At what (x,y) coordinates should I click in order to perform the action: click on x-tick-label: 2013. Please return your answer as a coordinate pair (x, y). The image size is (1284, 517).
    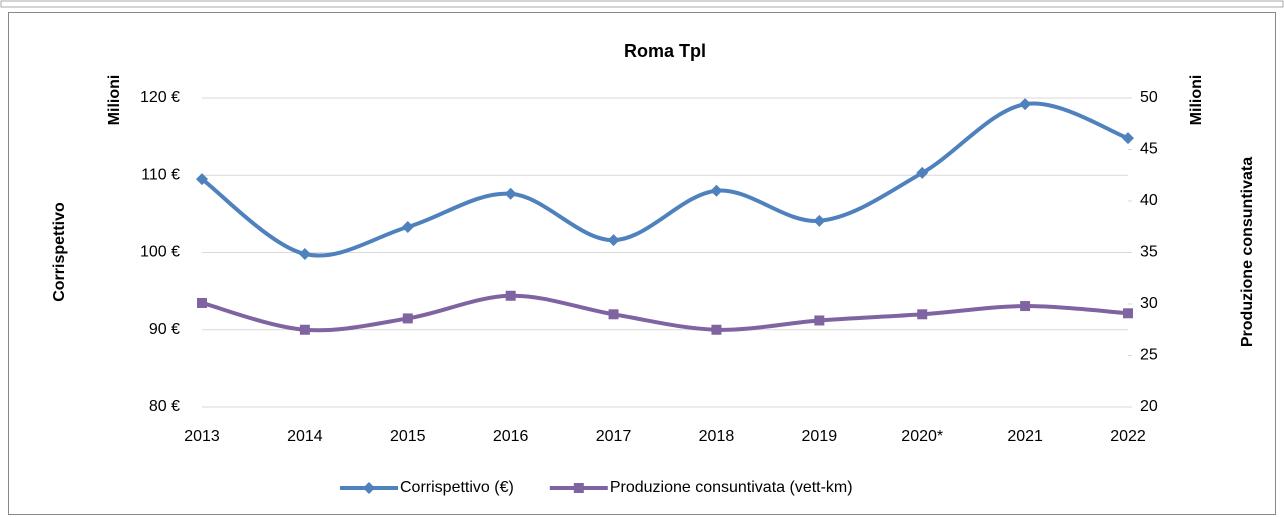
    Looking at the image, I should click on (202, 436).